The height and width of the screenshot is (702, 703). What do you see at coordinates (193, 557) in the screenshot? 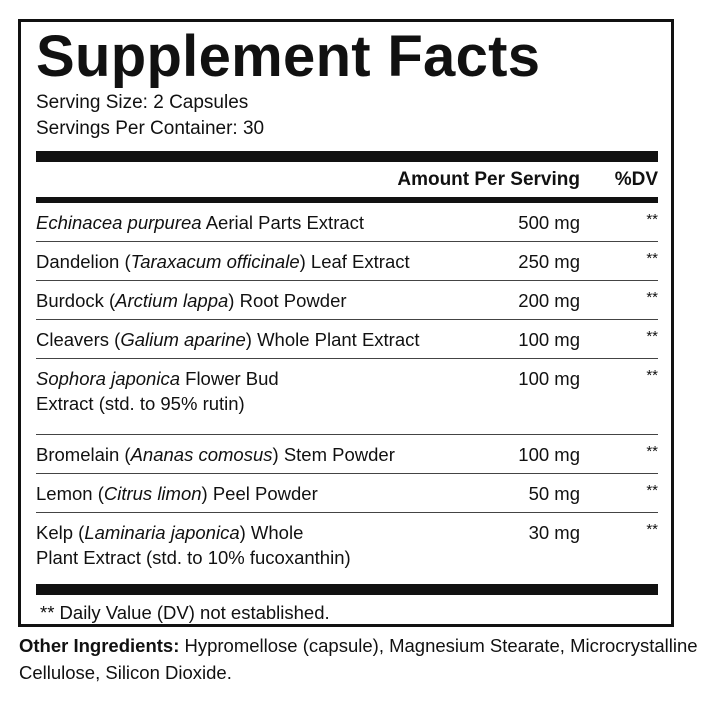
I see `name-part: Plant Extract (std. to 10% fucoxanthin)` at bounding box center [193, 557].